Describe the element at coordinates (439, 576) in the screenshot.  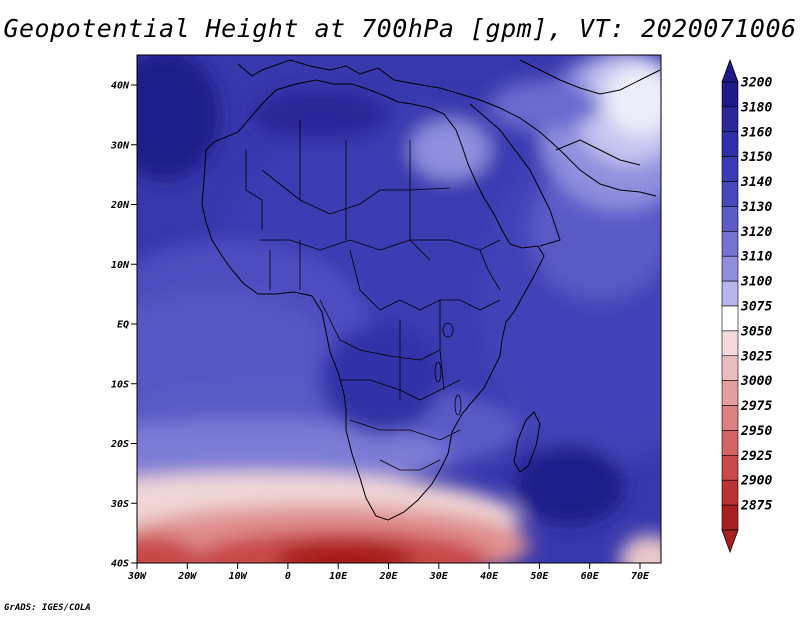
I see `lon-label: 30E` at that location.